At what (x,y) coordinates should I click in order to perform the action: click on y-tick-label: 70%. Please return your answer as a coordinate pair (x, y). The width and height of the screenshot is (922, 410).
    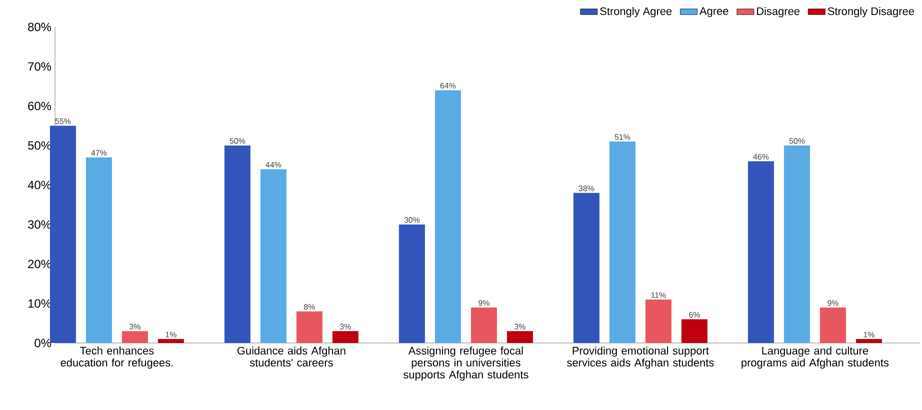
    Looking at the image, I should click on (40, 66).